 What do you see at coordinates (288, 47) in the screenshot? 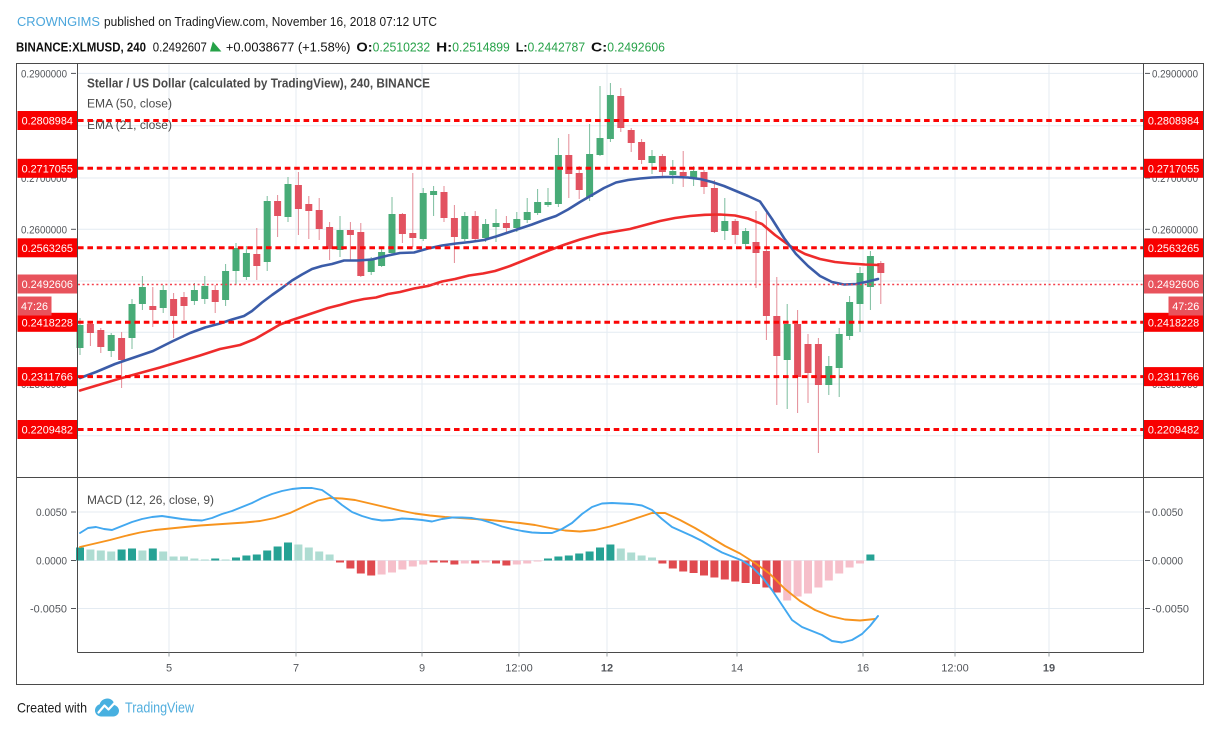
I see `svg-text: +0.0038677 (+1.58%)` at bounding box center [288, 47].